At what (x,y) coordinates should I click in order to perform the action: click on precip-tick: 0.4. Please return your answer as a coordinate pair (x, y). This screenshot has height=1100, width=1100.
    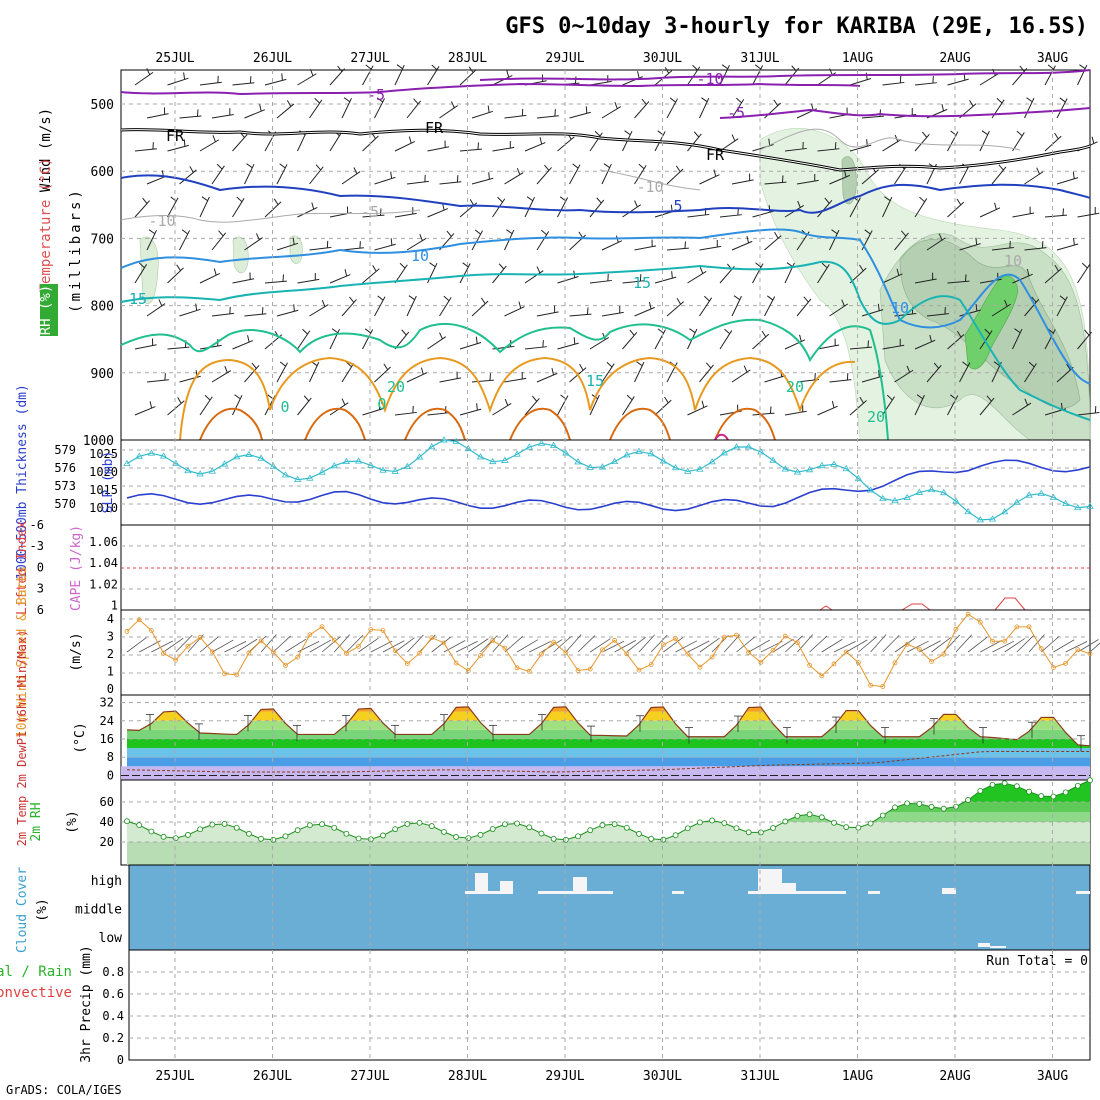
    Looking at the image, I should click on (113, 1016).